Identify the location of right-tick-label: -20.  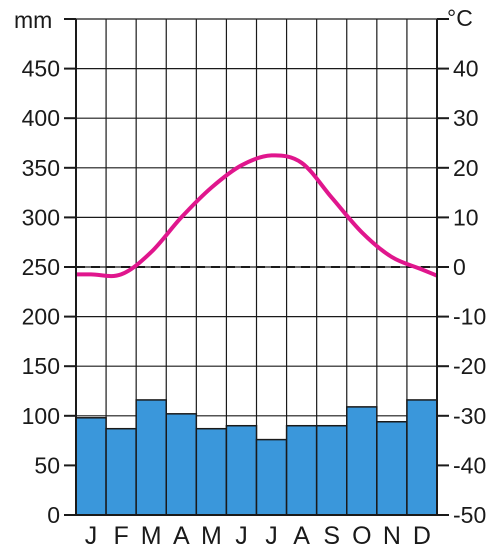
(469, 366).